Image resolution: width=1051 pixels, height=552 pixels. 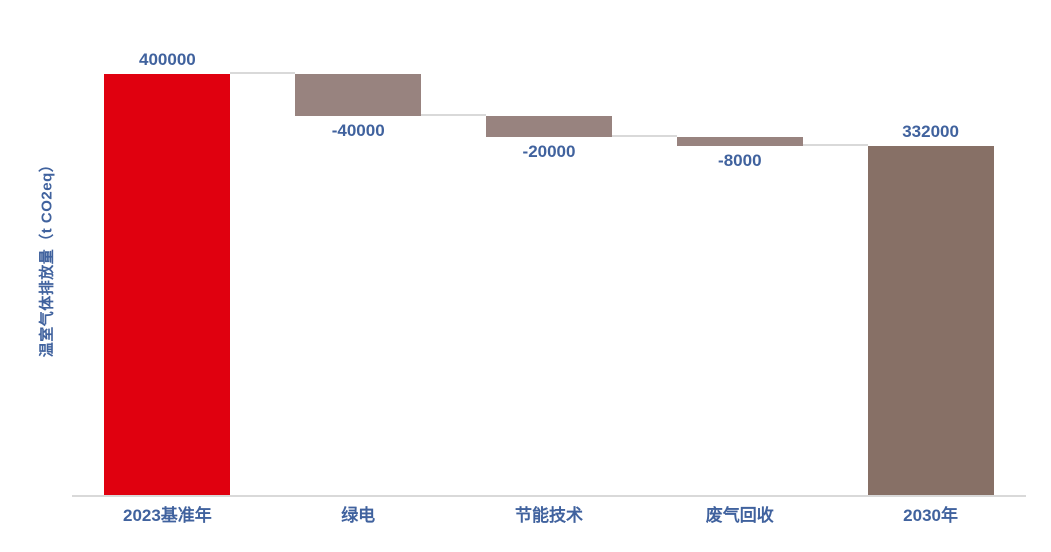 I want to click on y-axis-title: 温室气体排放量（t CO2eq）, so click(x=47, y=257).